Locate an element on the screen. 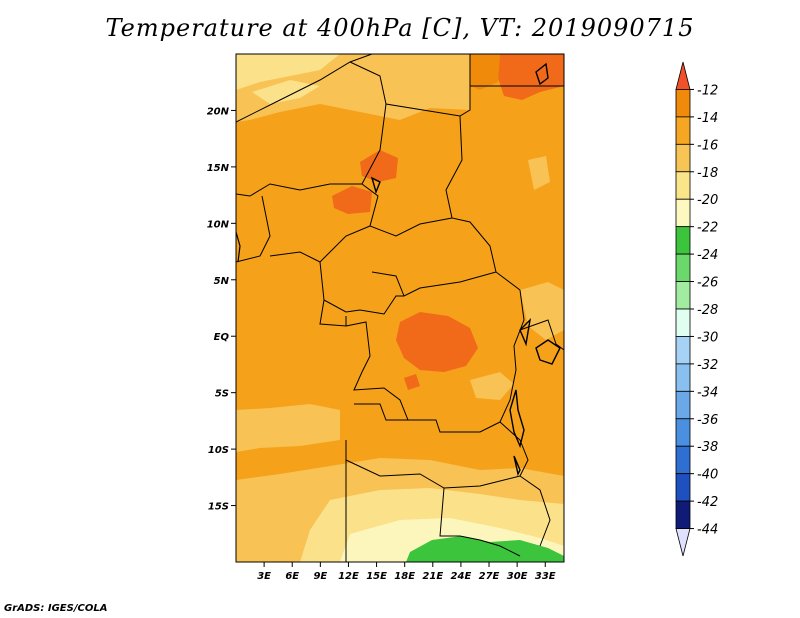 The height and width of the screenshot is (618, 800). colorbar-label: -38 is located at coordinates (707, 447).